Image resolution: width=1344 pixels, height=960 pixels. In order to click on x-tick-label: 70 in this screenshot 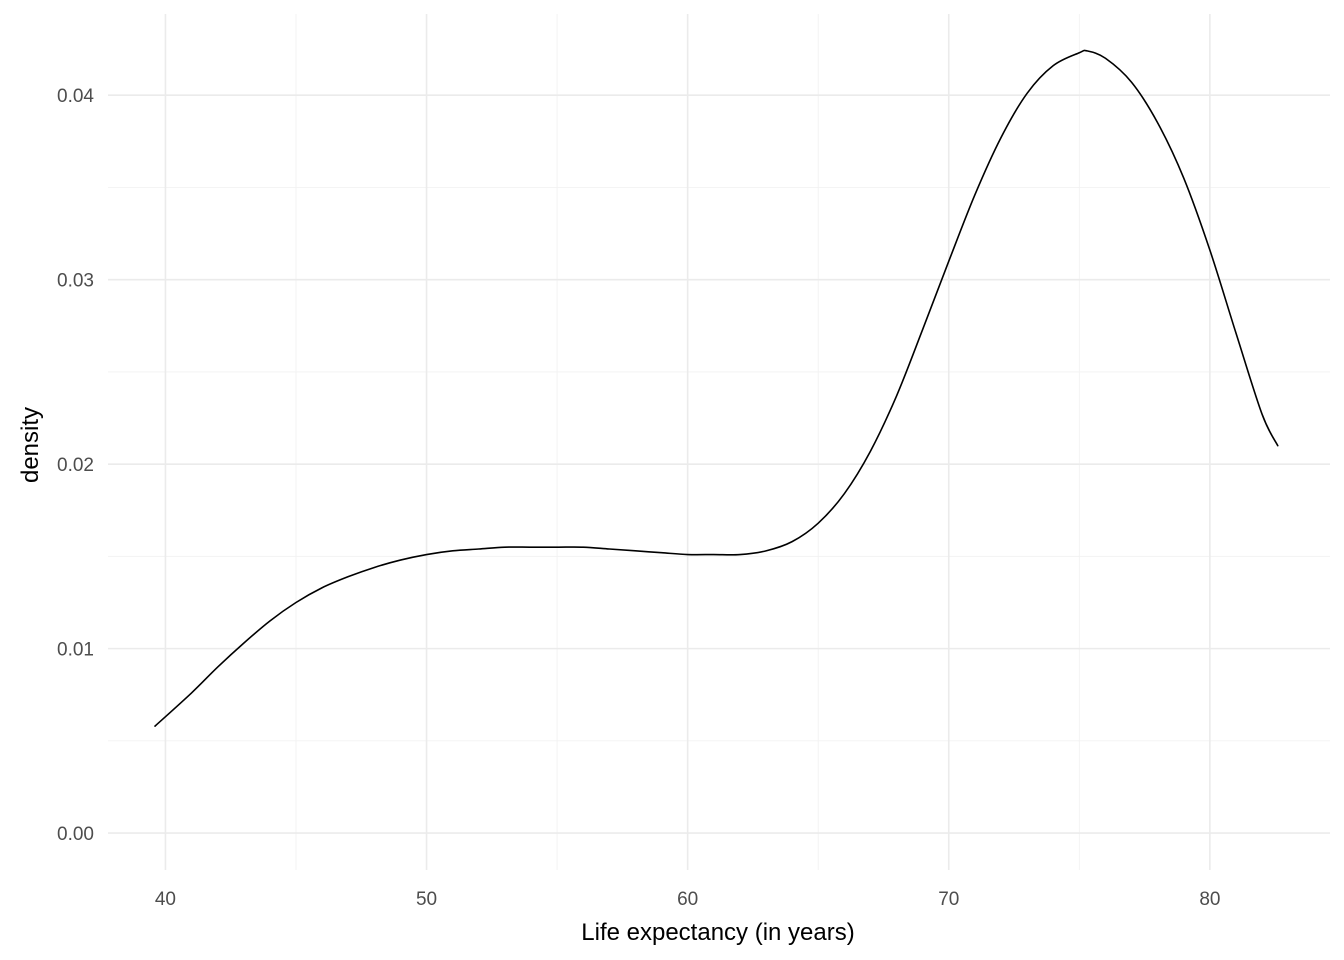, I will do `click(948, 899)`.